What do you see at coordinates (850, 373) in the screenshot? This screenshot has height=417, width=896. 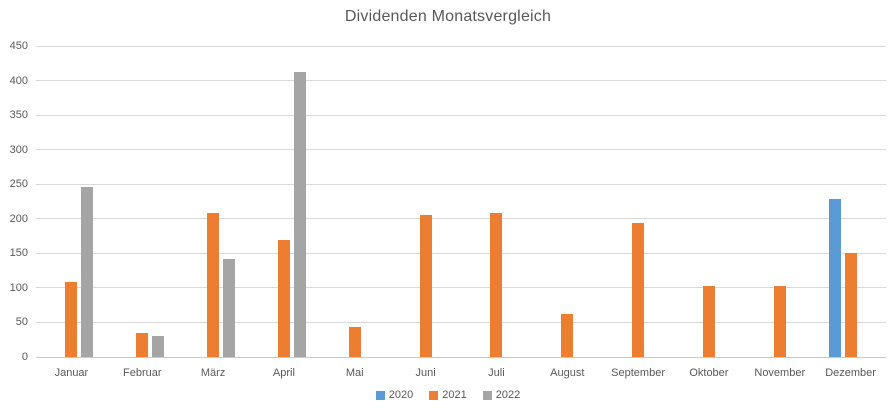 I see `x-tick-label-dezember: Dezember` at bounding box center [850, 373].